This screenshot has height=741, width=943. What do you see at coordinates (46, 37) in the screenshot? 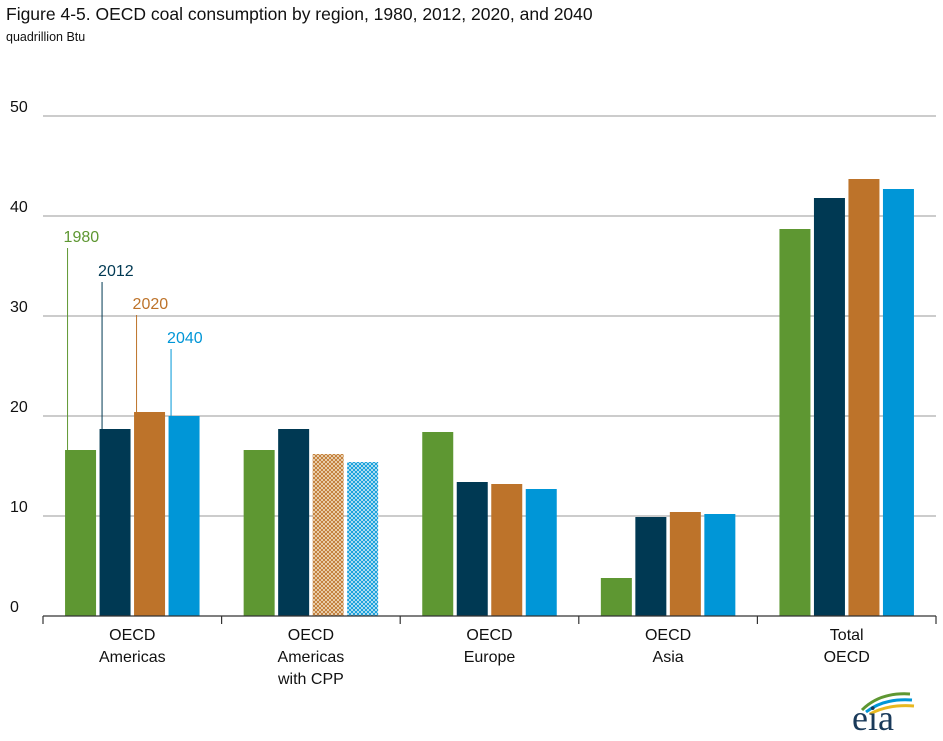
I see `chart-subtitle: quadrillion Btu` at bounding box center [46, 37].